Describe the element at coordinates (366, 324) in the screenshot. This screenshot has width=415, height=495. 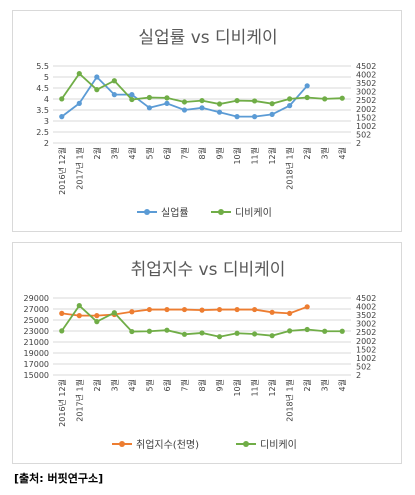
I see `right-axis-tick-label: 3002` at that location.